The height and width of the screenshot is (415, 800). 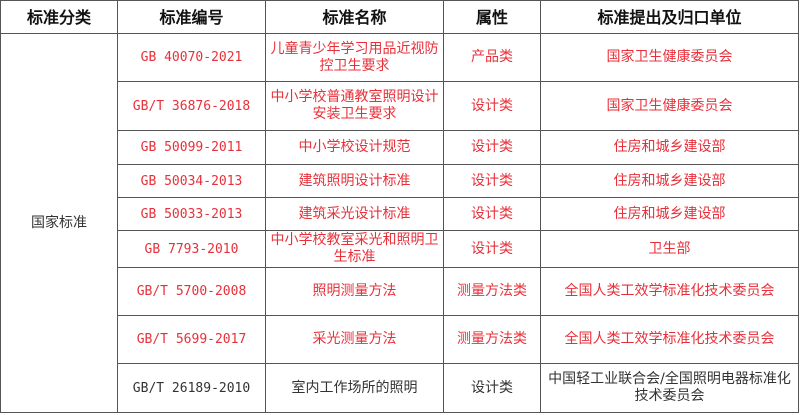 What do you see at coordinates (354, 57) in the screenshot?
I see `name-cell: 儿童青少年学习用品近视防控卫生要求` at bounding box center [354, 57].